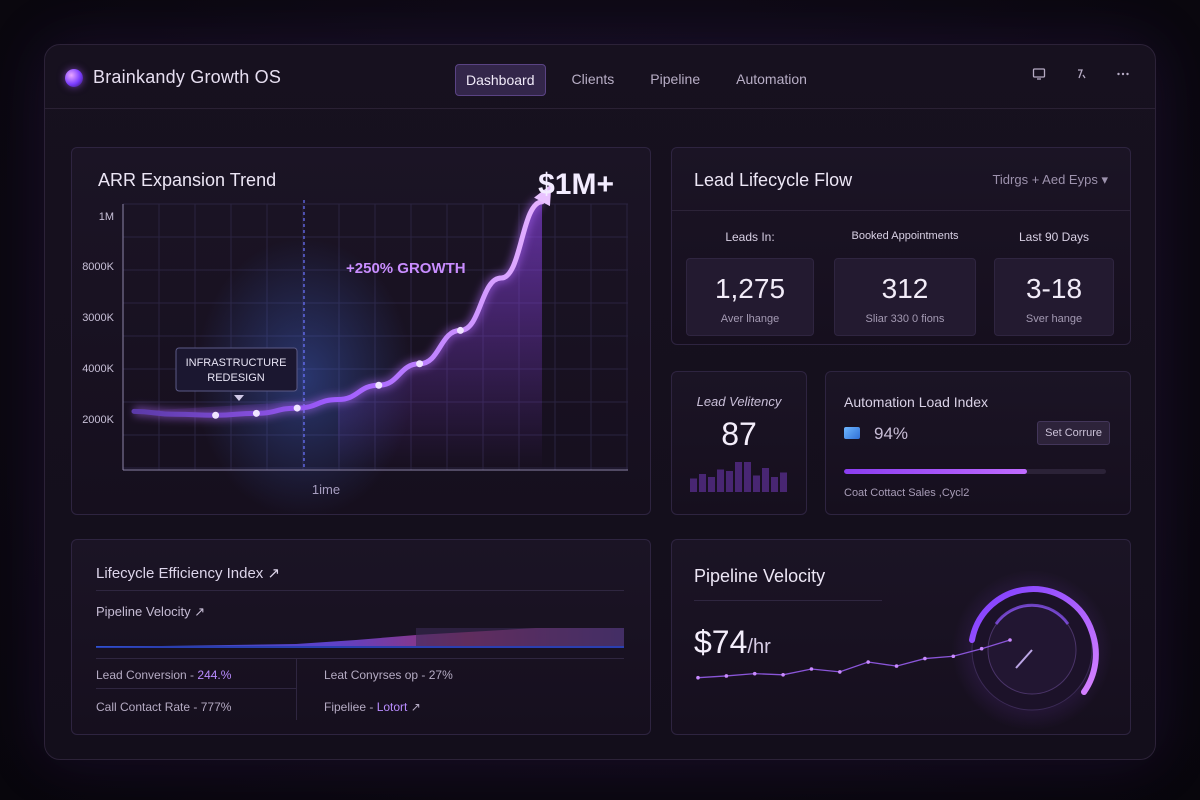  Describe the element at coordinates (236, 378) in the screenshot. I see `annotation-line-2: REDESIGN` at that location.